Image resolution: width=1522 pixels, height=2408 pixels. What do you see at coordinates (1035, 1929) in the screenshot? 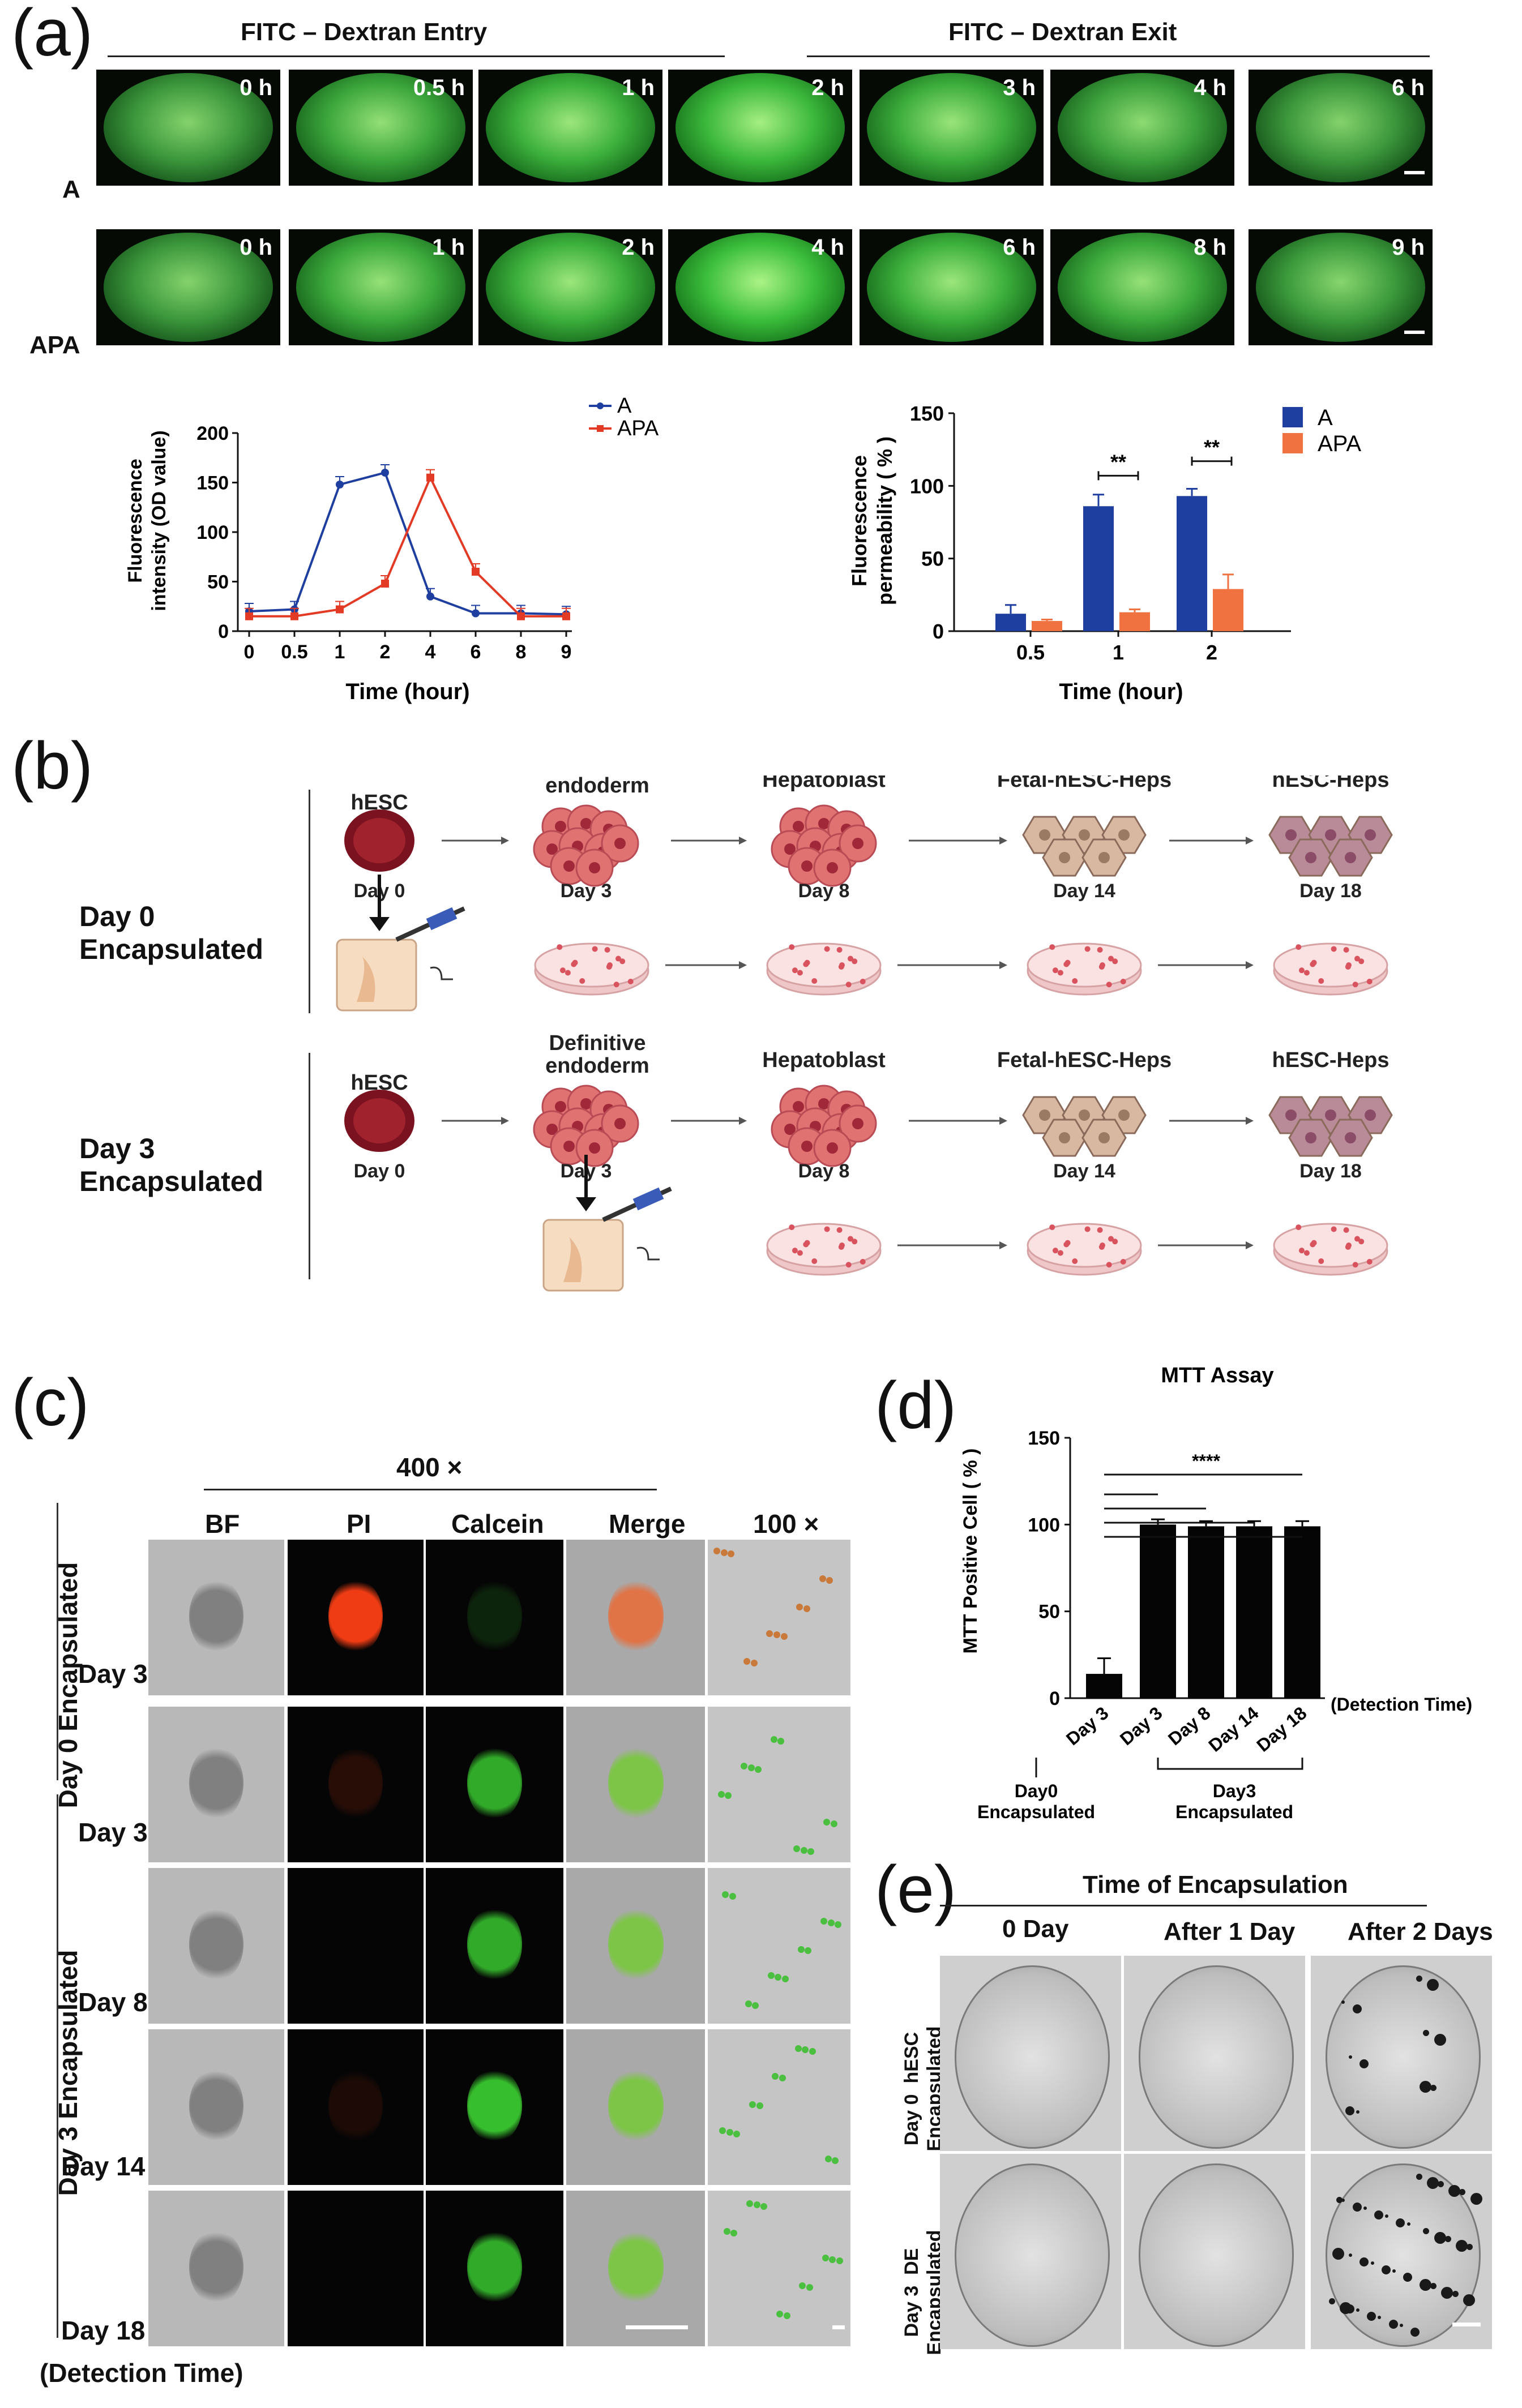
I see `e-col1: 0 Day` at bounding box center [1035, 1929].